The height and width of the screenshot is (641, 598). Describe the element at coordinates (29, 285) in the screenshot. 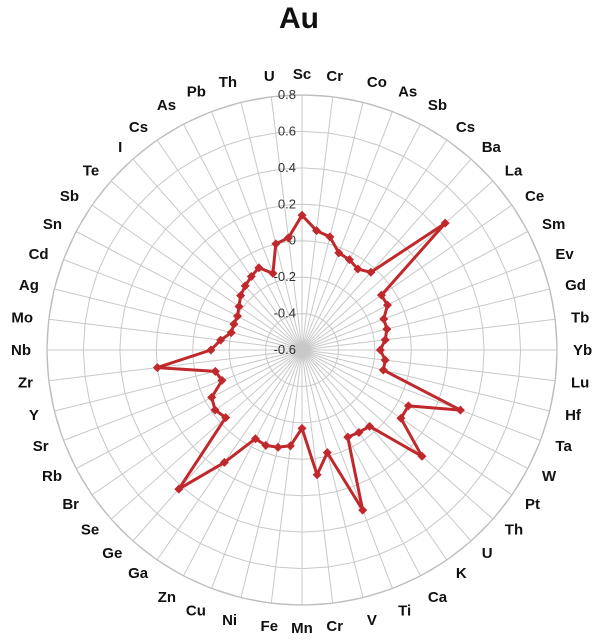

I see `category-label: Ag` at that location.